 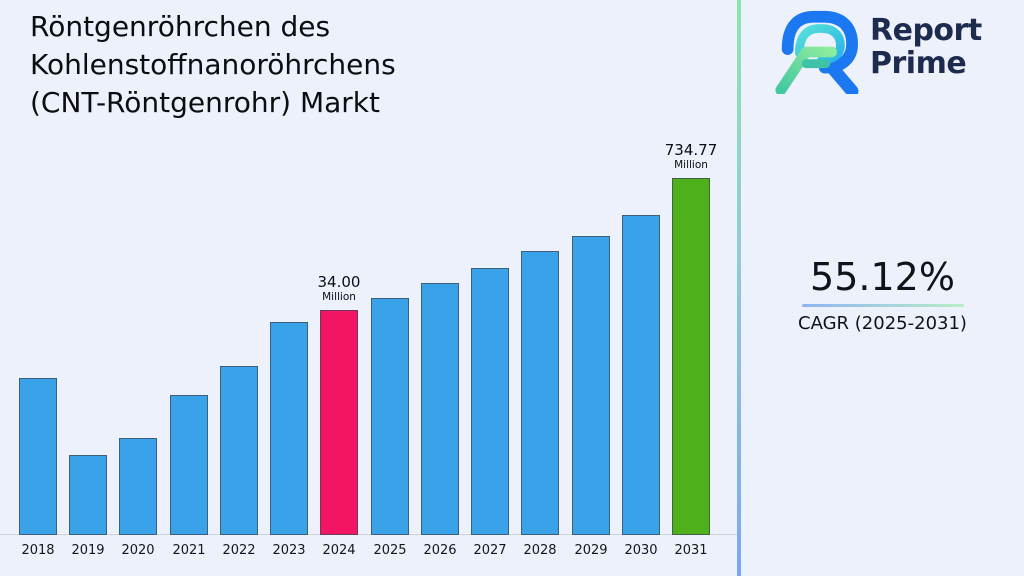 What do you see at coordinates (691, 356) in the screenshot?
I see `bar-2031` at bounding box center [691, 356].